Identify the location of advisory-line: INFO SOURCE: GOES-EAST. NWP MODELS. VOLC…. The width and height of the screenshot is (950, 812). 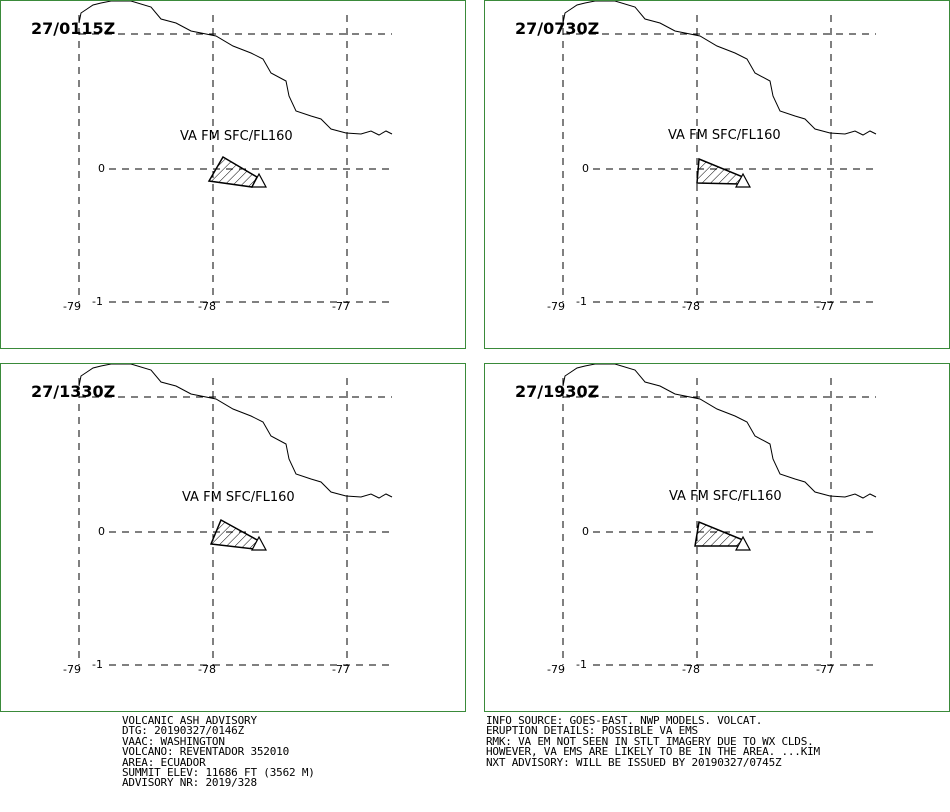
(624, 720).